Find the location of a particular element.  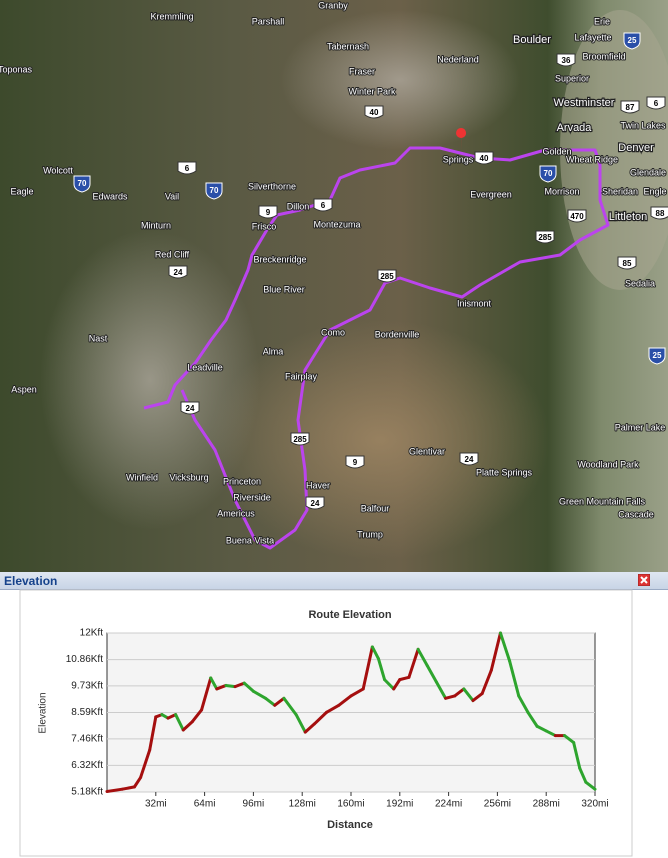

place-label: Erie is located at coordinates (602, 21).